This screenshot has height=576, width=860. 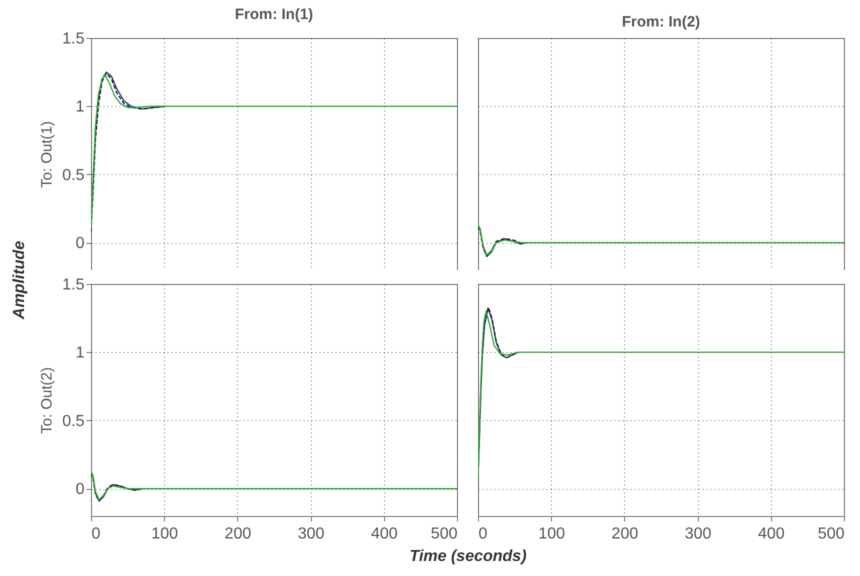 What do you see at coordinates (274, 14) in the screenshot?
I see `chart-title: From: In(1)` at bounding box center [274, 14].